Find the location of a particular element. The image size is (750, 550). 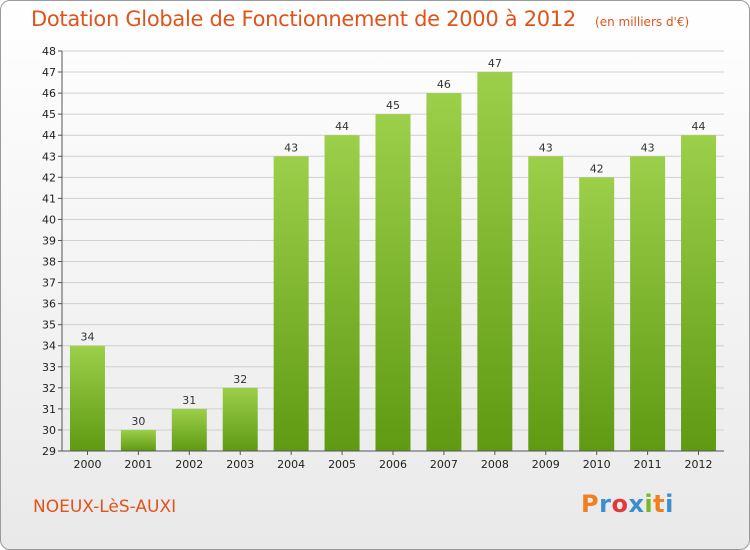

bar-2007 is located at coordinates (444, 272).